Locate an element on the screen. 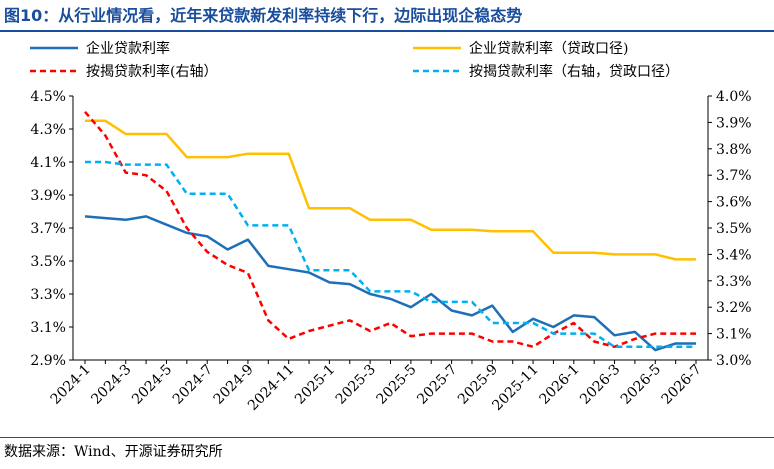 The height and width of the screenshot is (469, 774). x-tick-label: 2024-5 is located at coordinates (152, 385).